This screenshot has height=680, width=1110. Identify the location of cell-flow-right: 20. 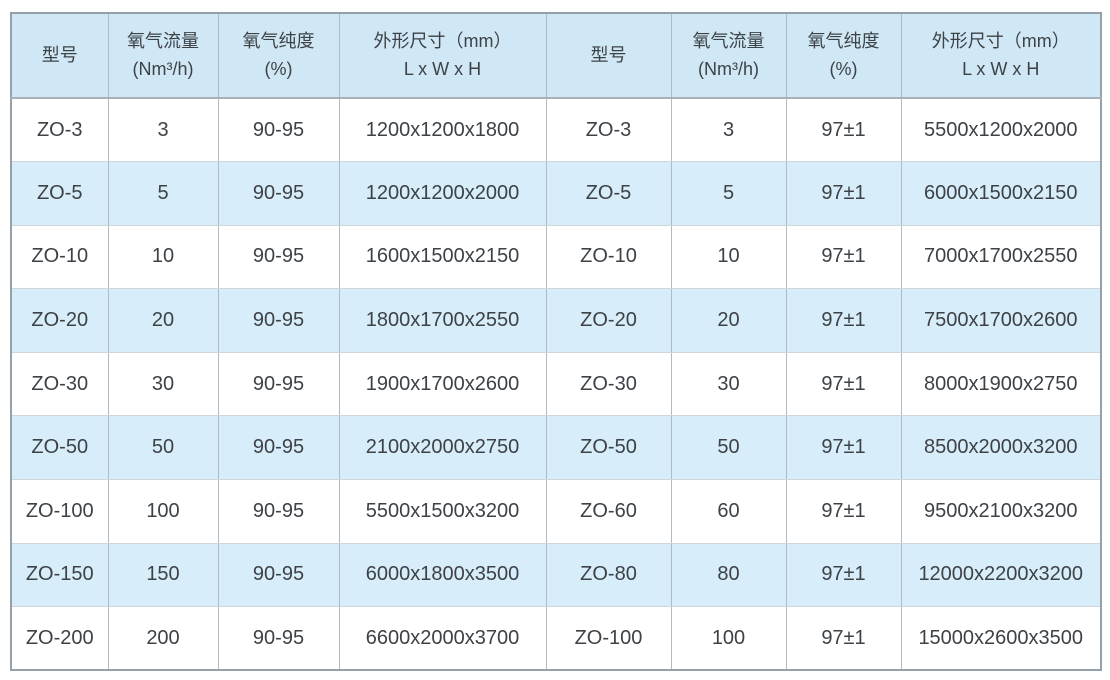
(728, 320).